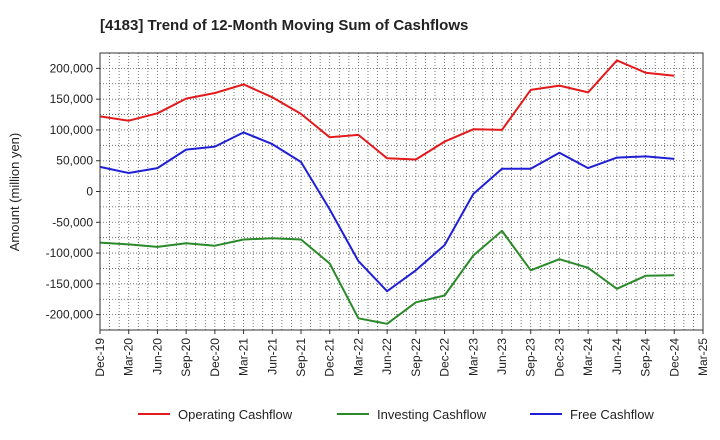 The height and width of the screenshot is (440, 720). Describe the element at coordinates (301, 357) in the screenshot. I see `x-tick-label: Sep-21` at that location.